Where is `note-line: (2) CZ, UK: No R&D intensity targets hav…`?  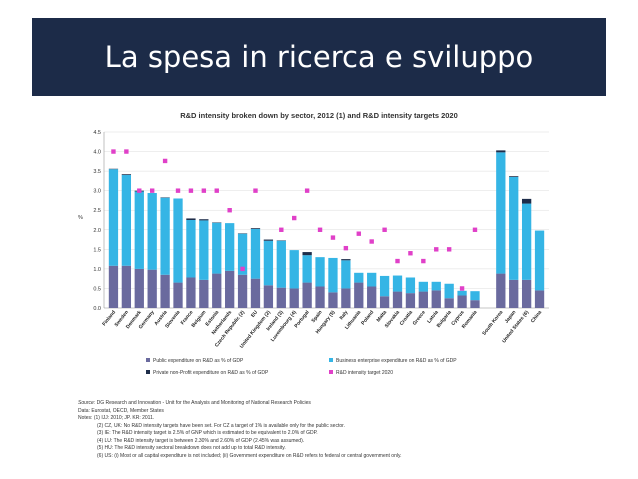
note-line: (2) CZ, UK: No R&D intensity targets hav… is located at coordinates (221, 425).